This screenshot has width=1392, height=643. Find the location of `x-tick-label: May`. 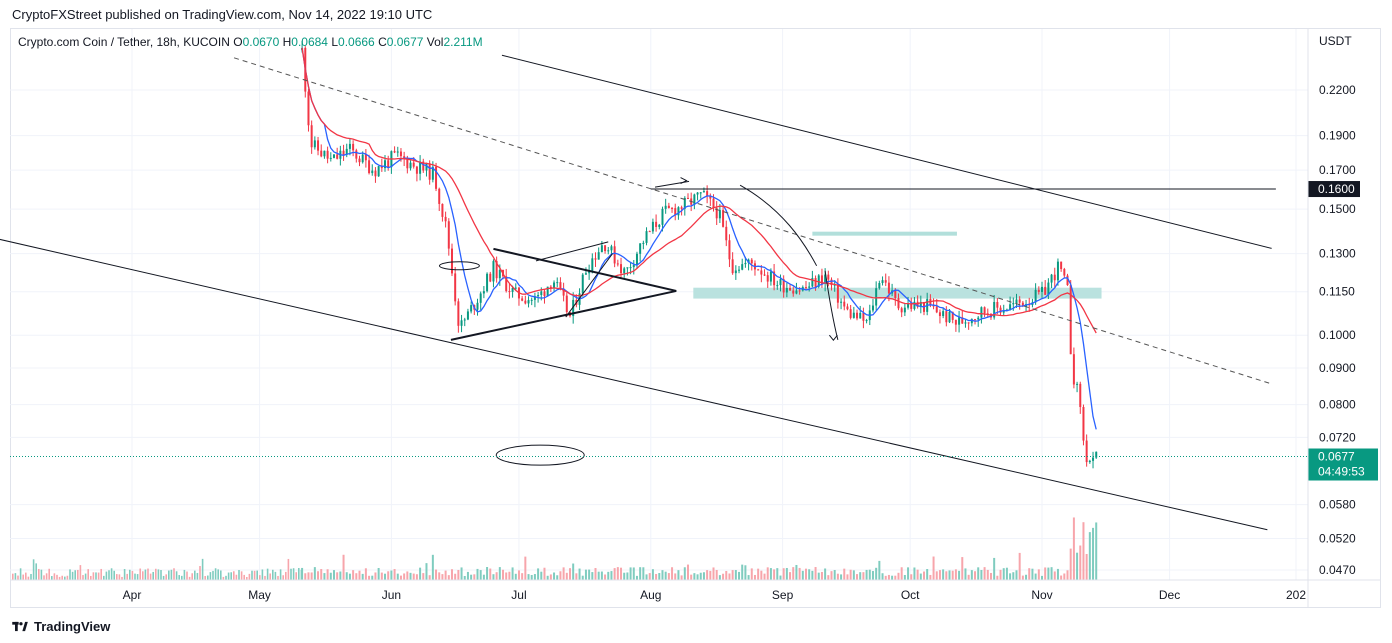

x-tick-label: May is located at coordinates (259, 595).